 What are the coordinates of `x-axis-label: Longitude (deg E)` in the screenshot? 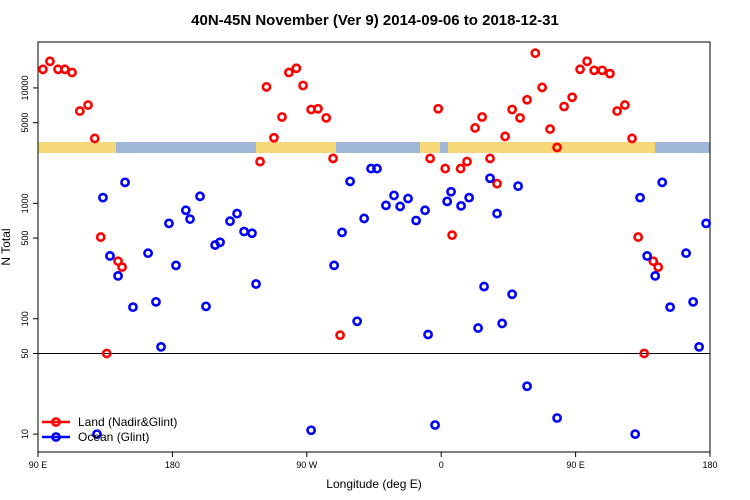 It's located at (373, 484).